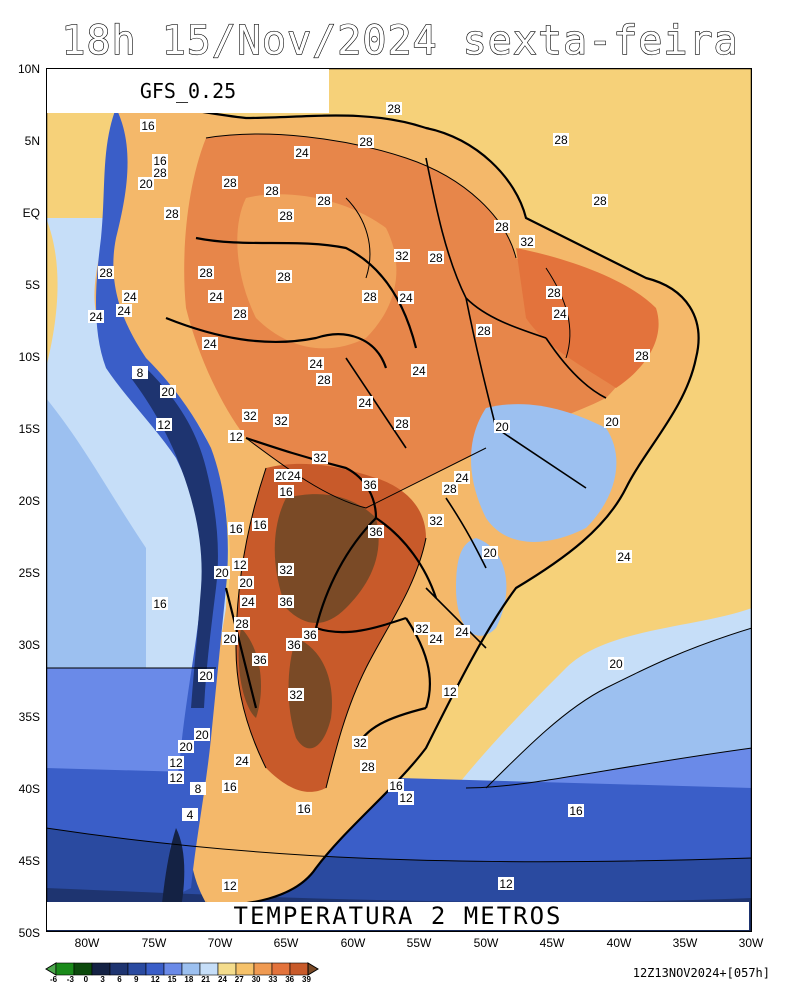  I want to click on contour-label-52: 28, so click(450, 489).